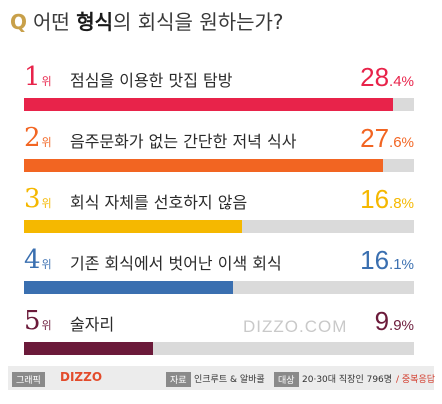  I want to click on brand-logo: DIZZO, so click(81, 377).